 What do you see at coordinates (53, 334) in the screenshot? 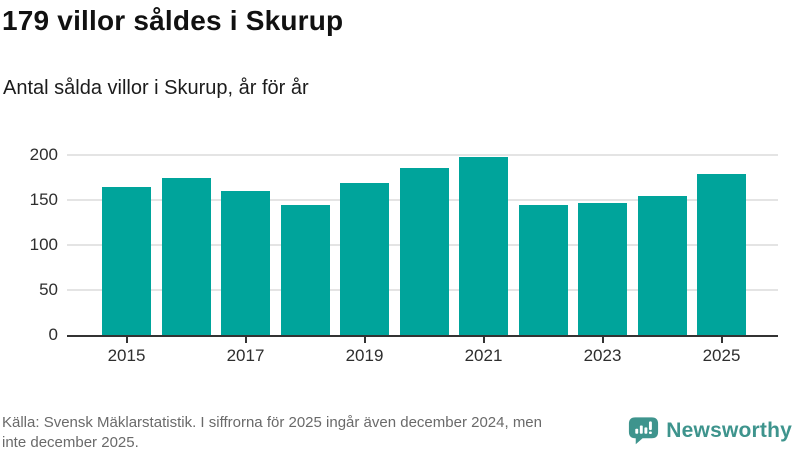
I see `y-tick-label-0: 0` at bounding box center [53, 334].